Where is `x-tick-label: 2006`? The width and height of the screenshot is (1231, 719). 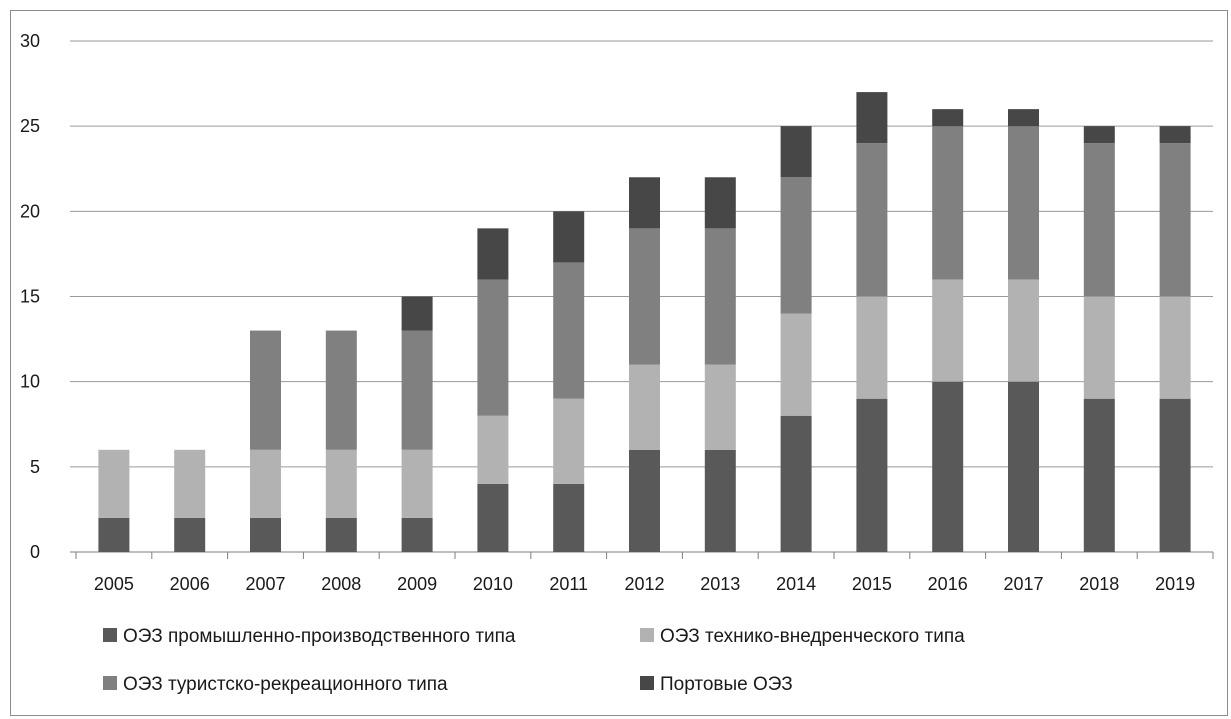 x-tick-label: 2006 is located at coordinates (190, 584).